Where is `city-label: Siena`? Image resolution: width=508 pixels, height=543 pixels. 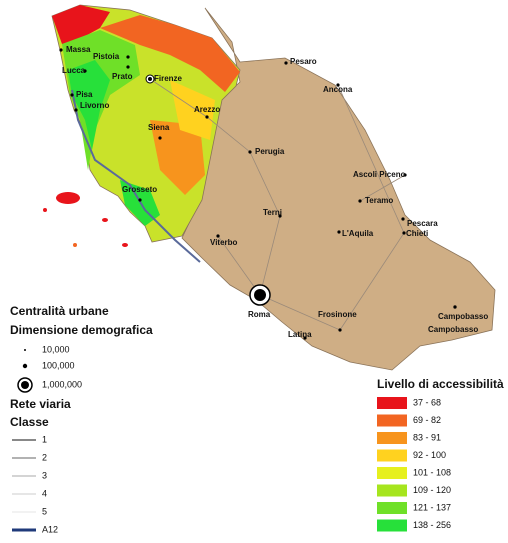 city-label: Siena is located at coordinates (159, 127).